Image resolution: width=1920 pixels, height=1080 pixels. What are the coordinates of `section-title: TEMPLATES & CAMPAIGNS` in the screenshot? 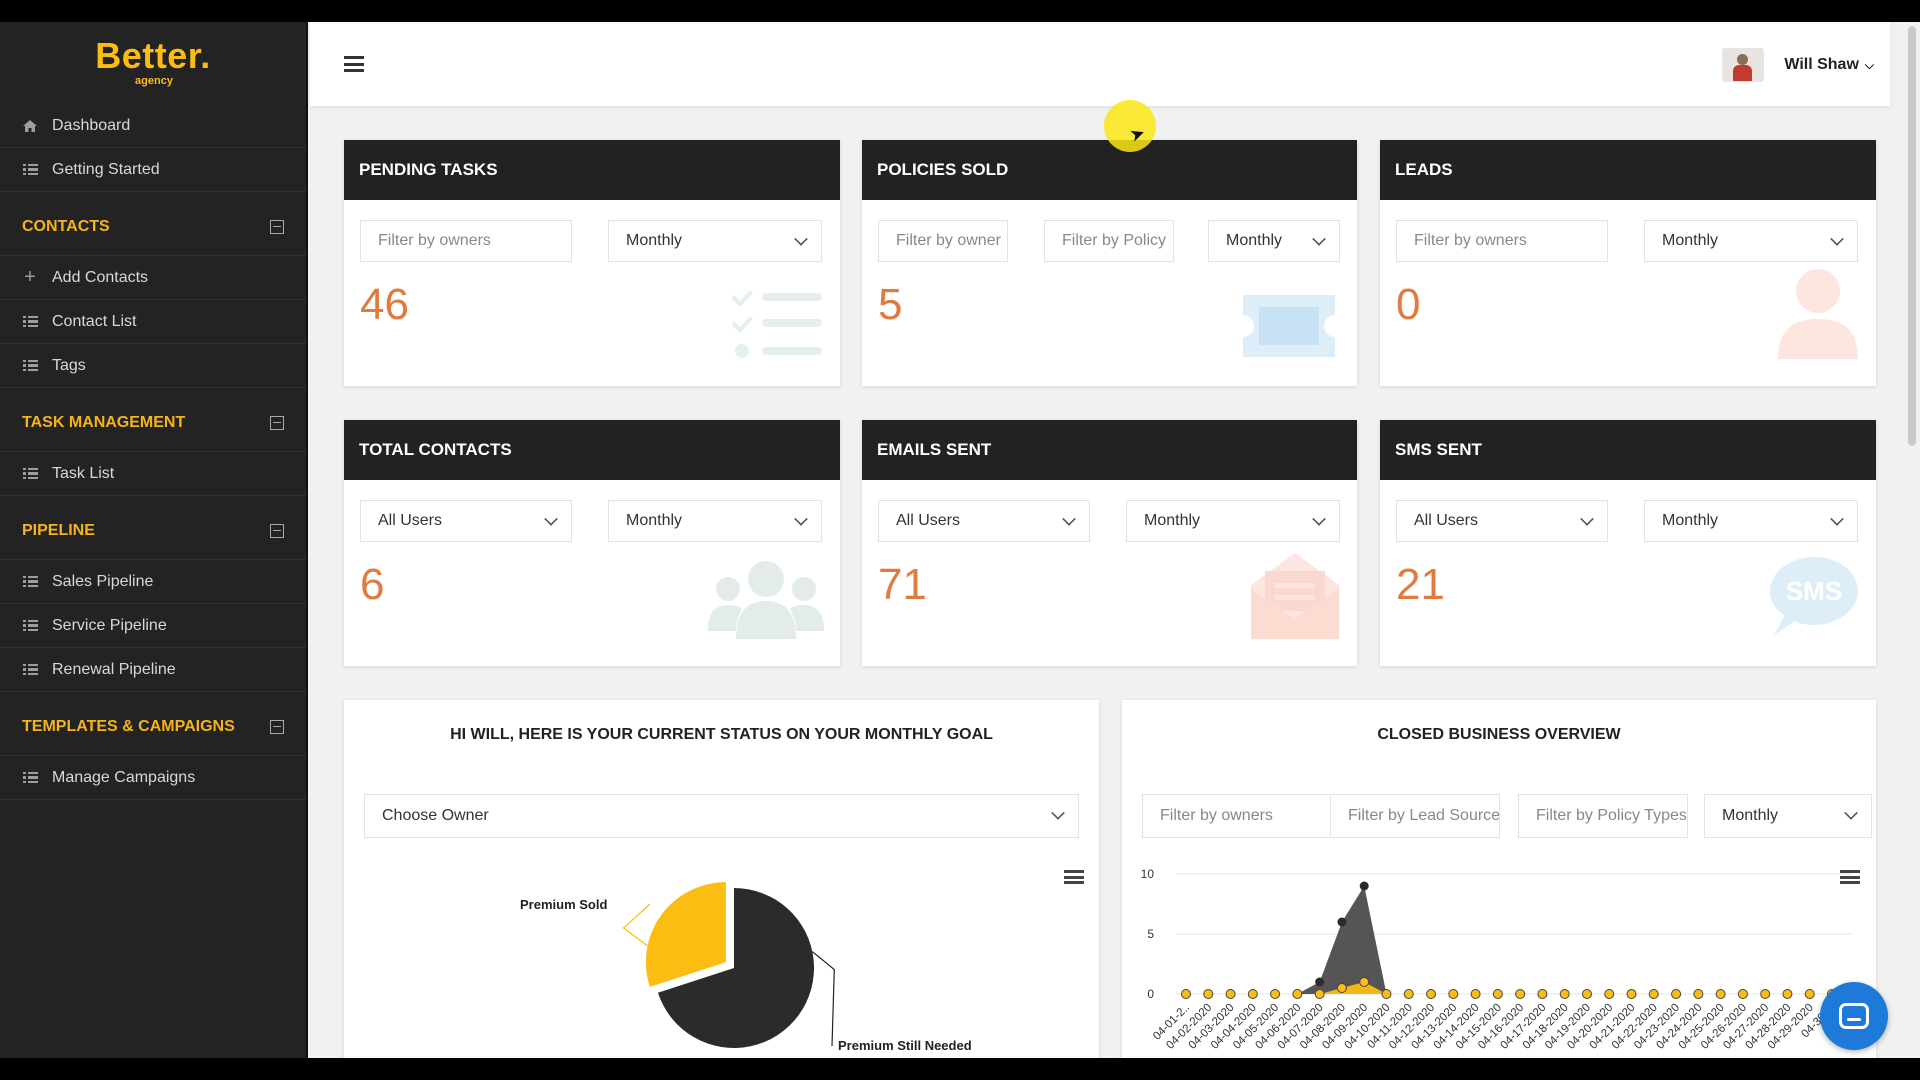 It's located at (128, 726).